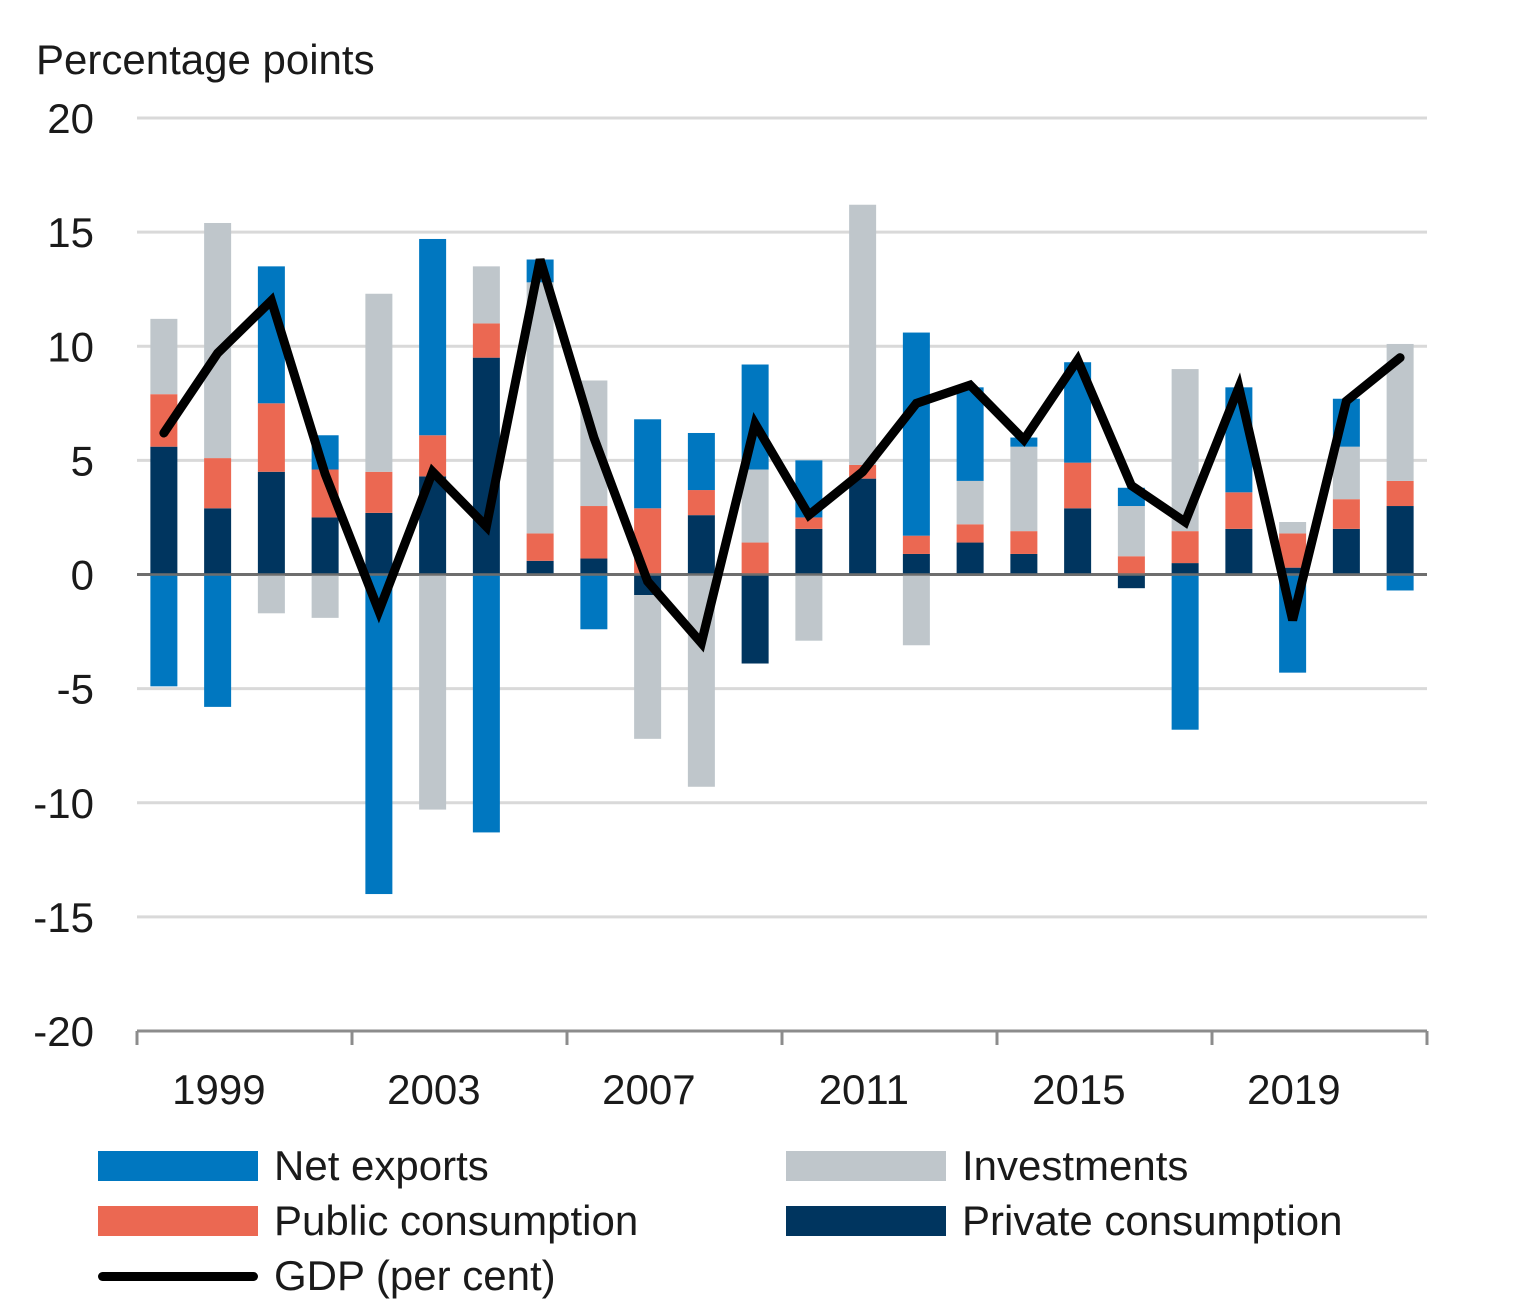  What do you see at coordinates (164, 356) in the screenshot?
I see `bar-investments-1999` at bounding box center [164, 356].